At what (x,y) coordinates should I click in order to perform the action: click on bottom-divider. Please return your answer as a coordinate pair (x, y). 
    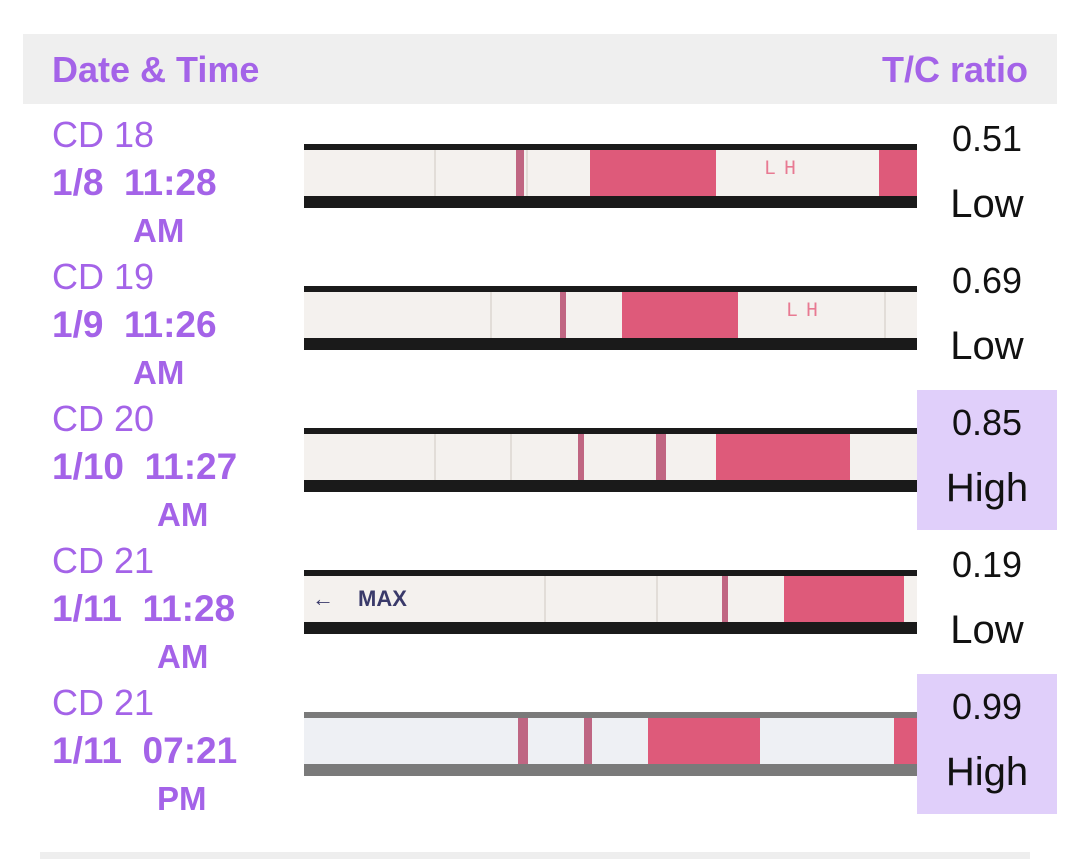
    Looking at the image, I should click on (535, 855).